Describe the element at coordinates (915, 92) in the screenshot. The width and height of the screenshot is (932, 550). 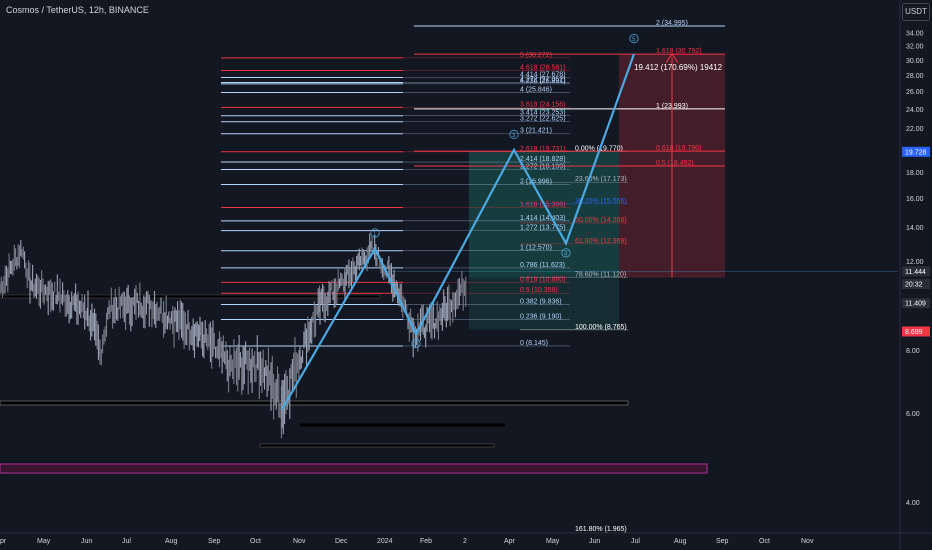
I see `y-tick-label: 26.00` at that location.